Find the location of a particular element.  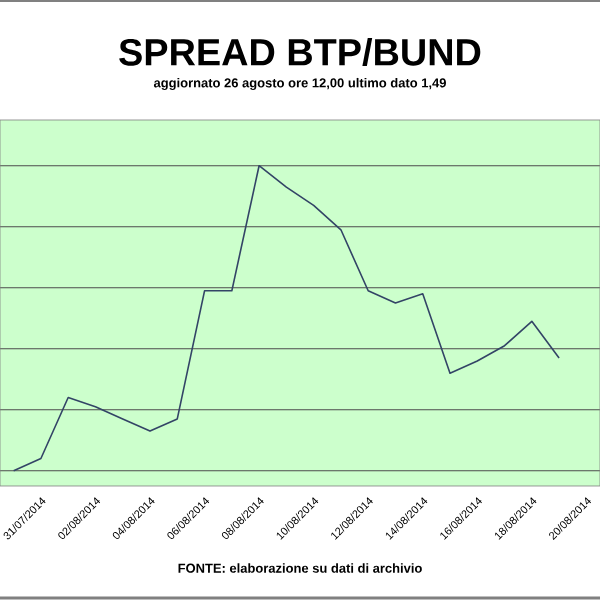

chart-title: SPREAD BTP/BUND is located at coordinates (300, 52).